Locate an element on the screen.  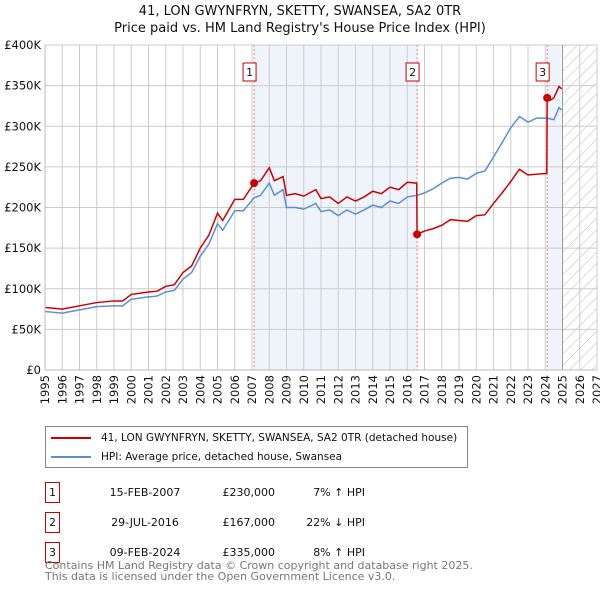
x-tick-label: 1999 is located at coordinates (114, 389).